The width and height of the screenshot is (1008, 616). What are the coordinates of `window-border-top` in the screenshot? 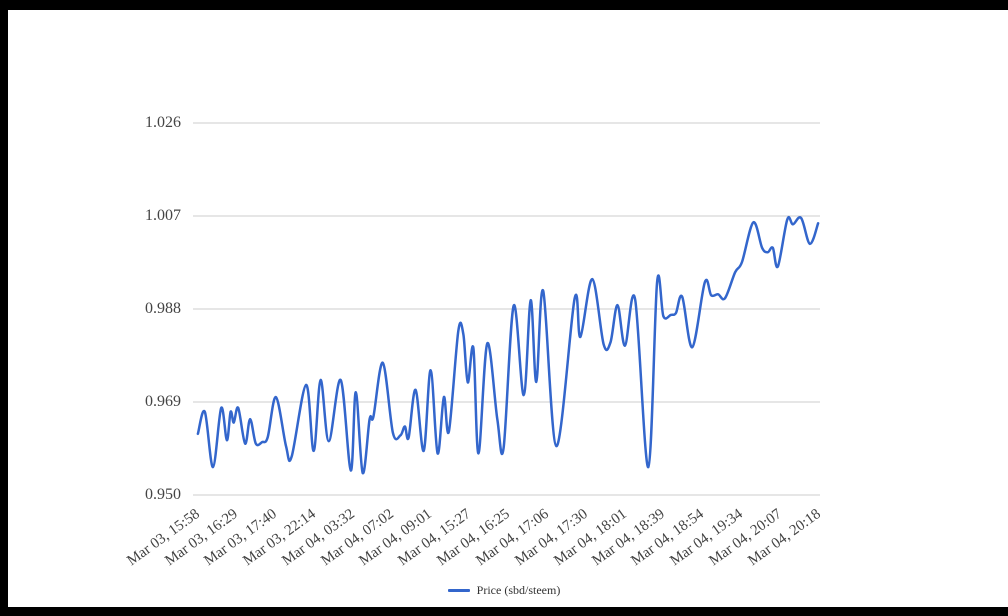 It's located at (504, 5).